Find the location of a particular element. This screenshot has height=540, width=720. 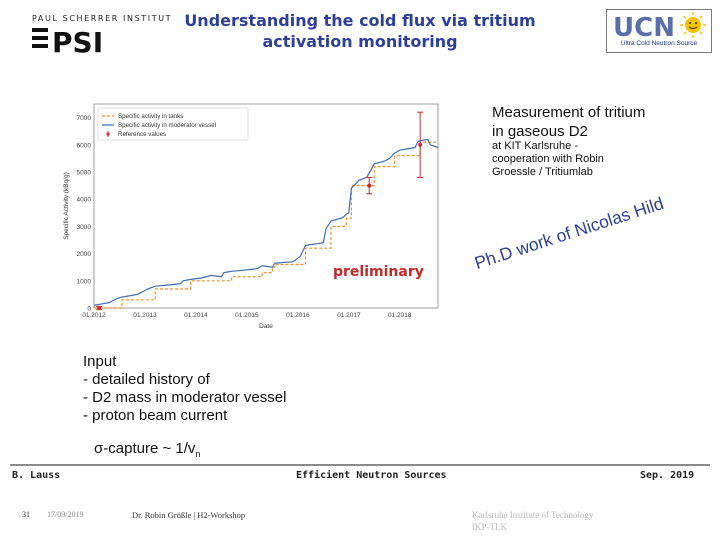

x-tick-label: 01.2016 is located at coordinates (298, 315).